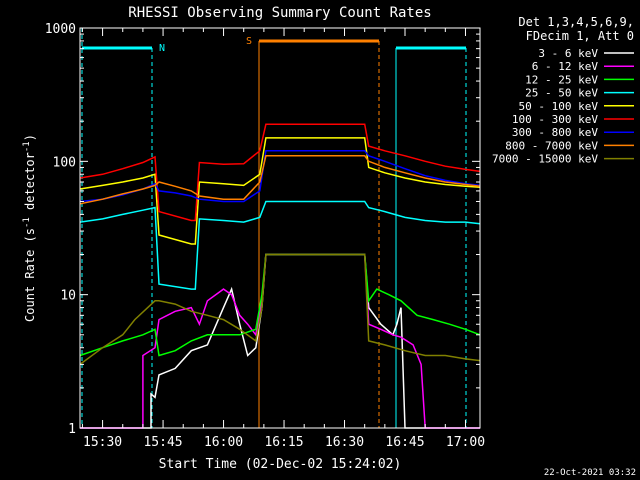 The height and width of the screenshot is (480, 640). I want to click on y-tick-label: 1000, so click(60, 29).